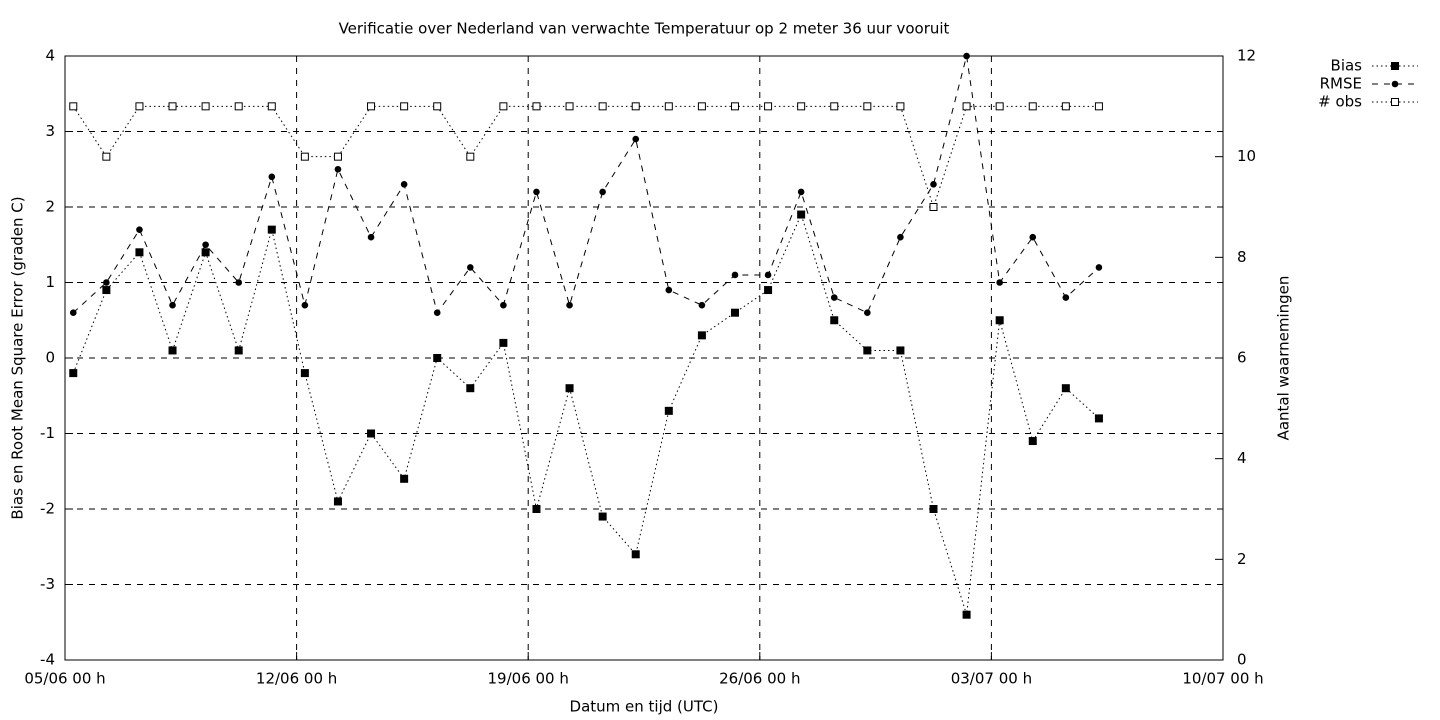 Image resolution: width=1440 pixels, height=720 pixels. I want to click on y-tick-label: -3, so click(47, 584).